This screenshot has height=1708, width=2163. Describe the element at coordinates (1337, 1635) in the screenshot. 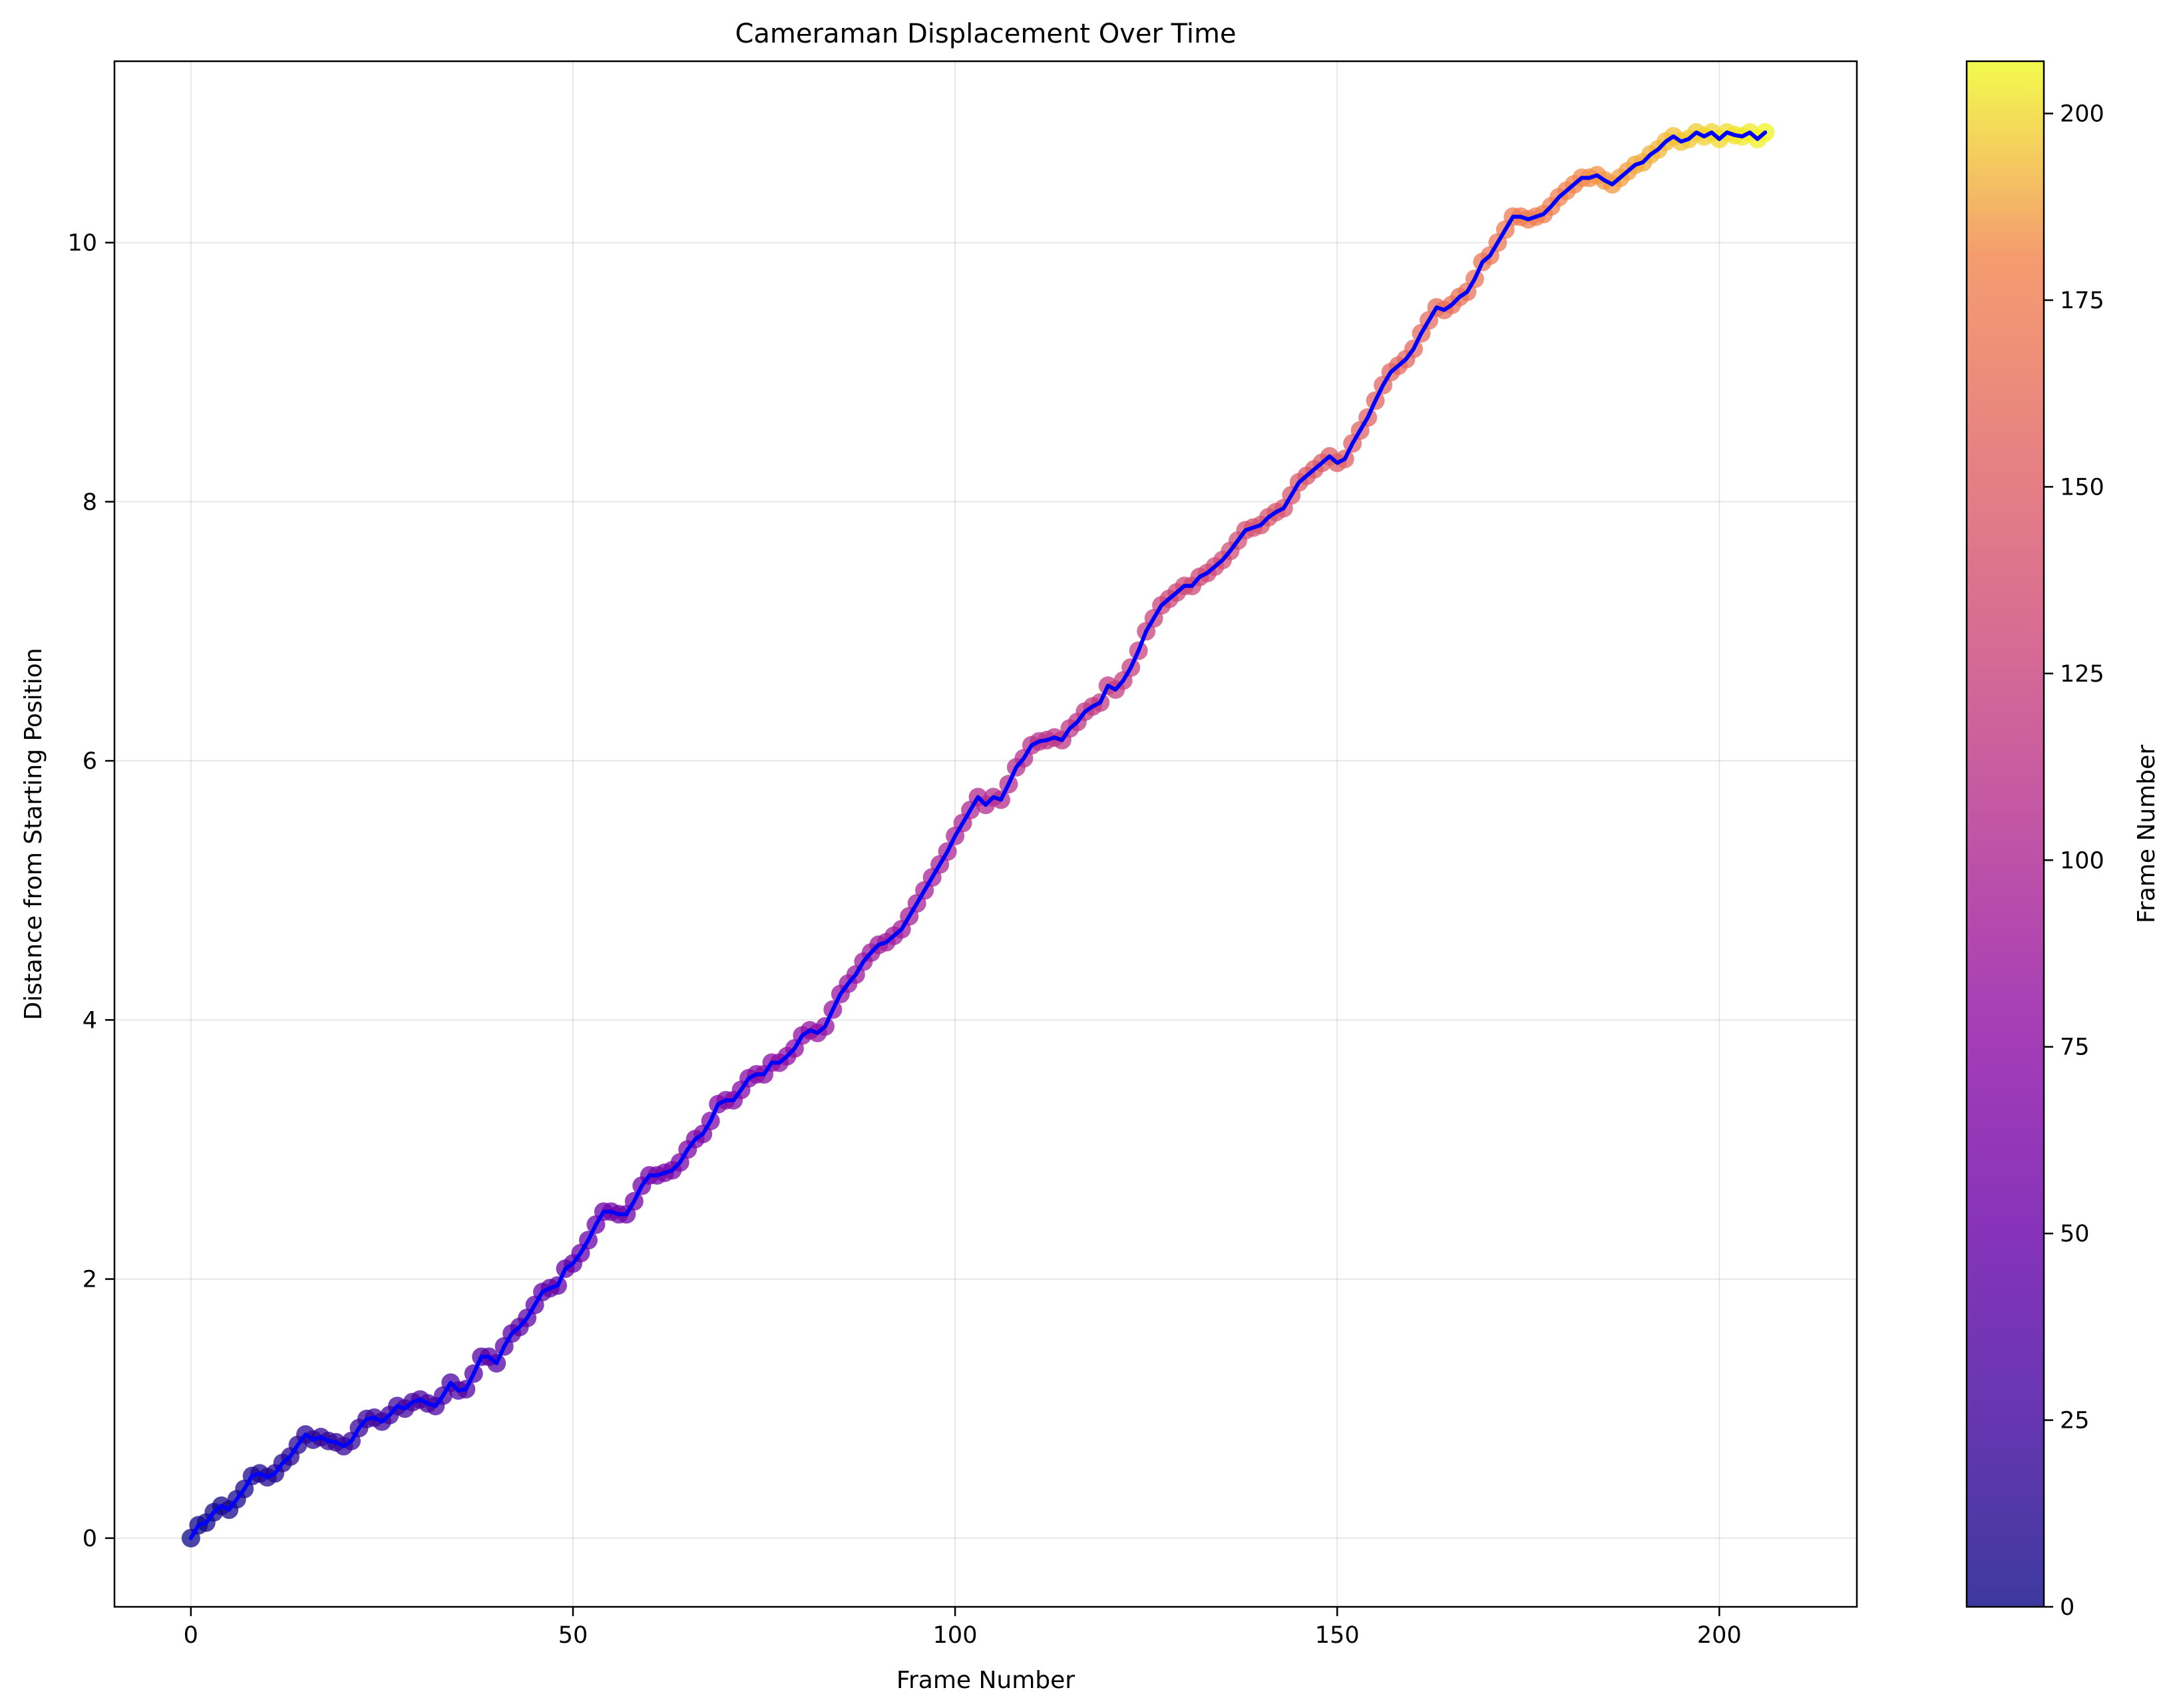

I see `x-tick-label: 150` at that location.